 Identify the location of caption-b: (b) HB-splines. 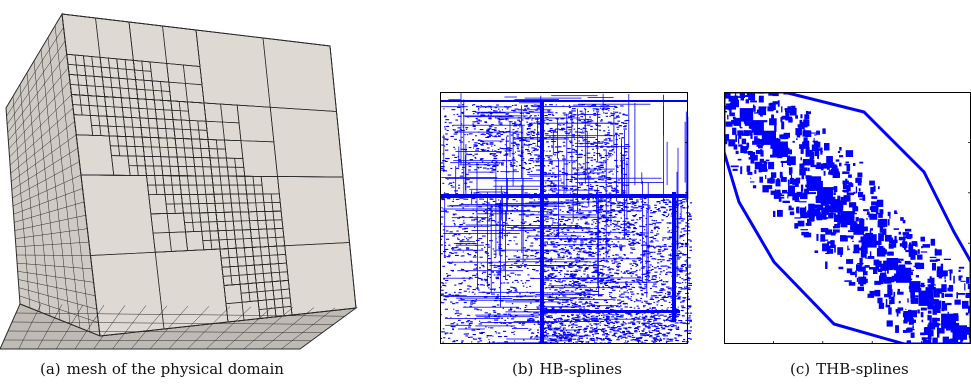
(567, 369).